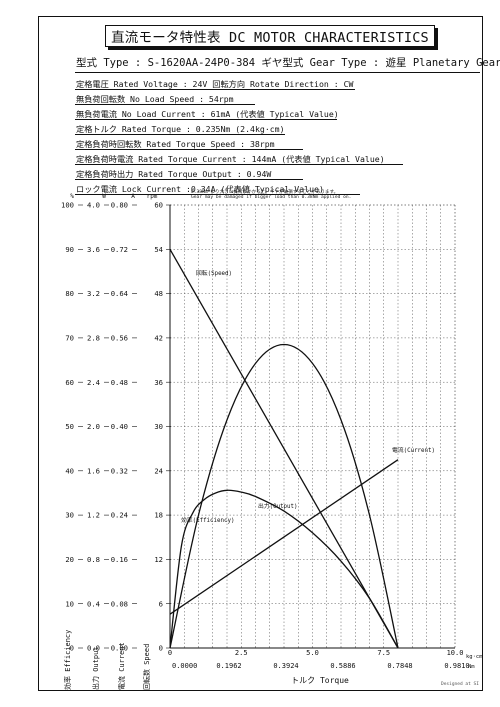 This screenshot has height=707, width=500. What do you see at coordinates (119, 382) in the screenshot?
I see `y-tick-label-current: 0.48` at bounding box center [119, 382].